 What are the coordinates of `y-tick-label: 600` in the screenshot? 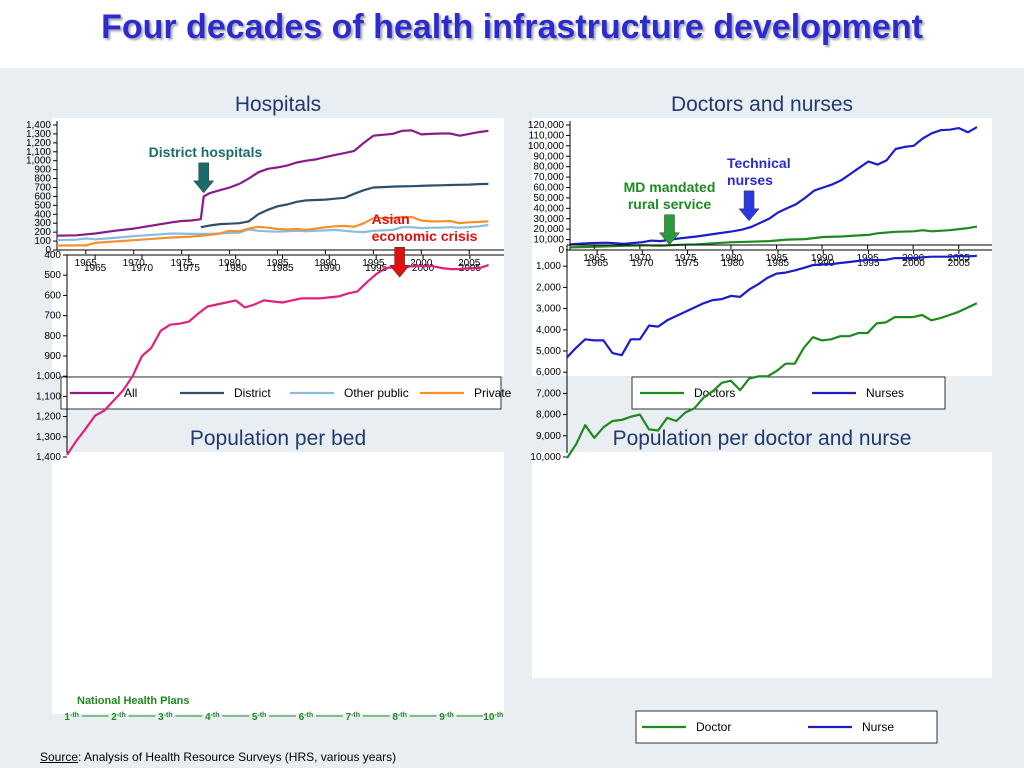 It's located at (42, 196).